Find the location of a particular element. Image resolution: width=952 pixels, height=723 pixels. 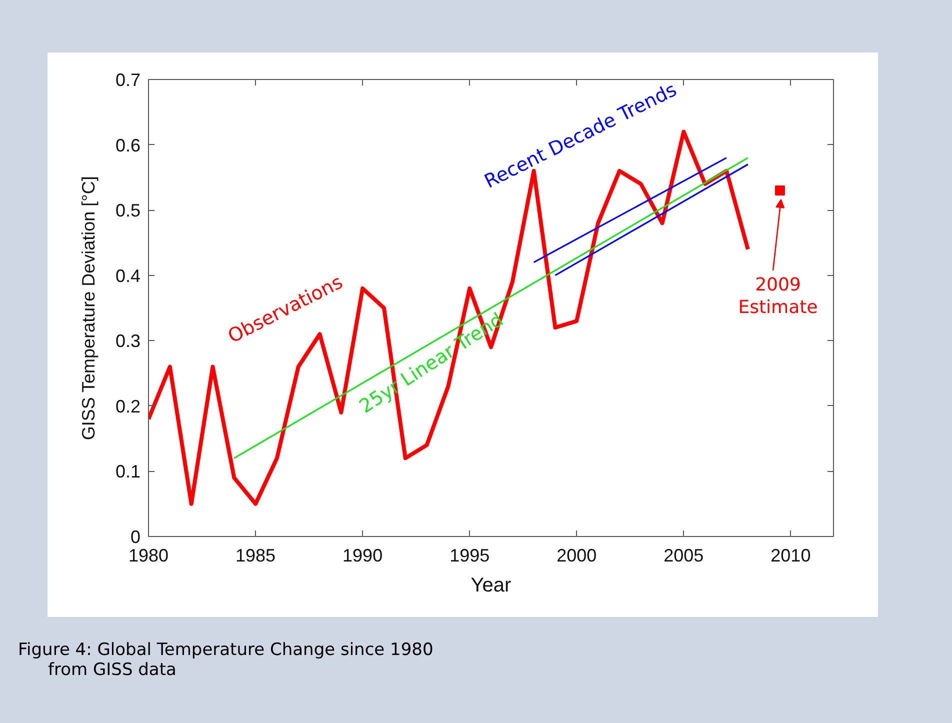

x-tick-label: 2000 is located at coordinates (576, 556).